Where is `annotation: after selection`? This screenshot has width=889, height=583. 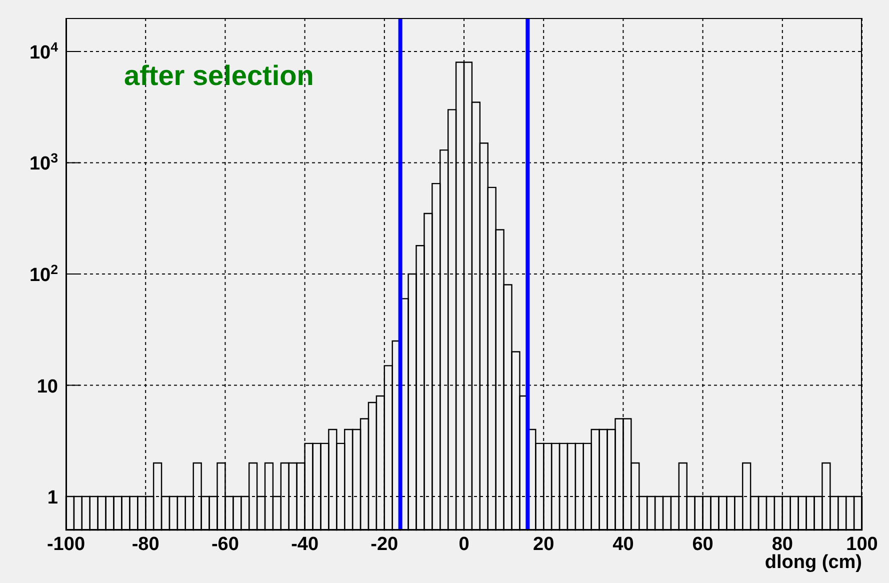 annotation: after selection is located at coordinates (219, 76).